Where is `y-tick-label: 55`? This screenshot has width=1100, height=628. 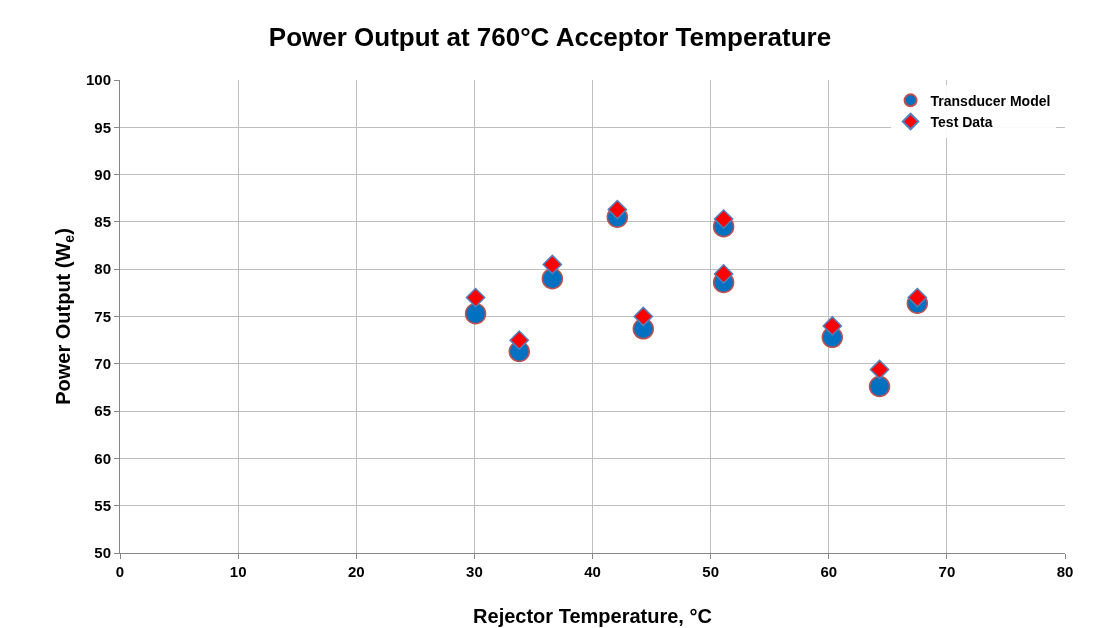 y-tick-label: 55 is located at coordinates (102, 505).